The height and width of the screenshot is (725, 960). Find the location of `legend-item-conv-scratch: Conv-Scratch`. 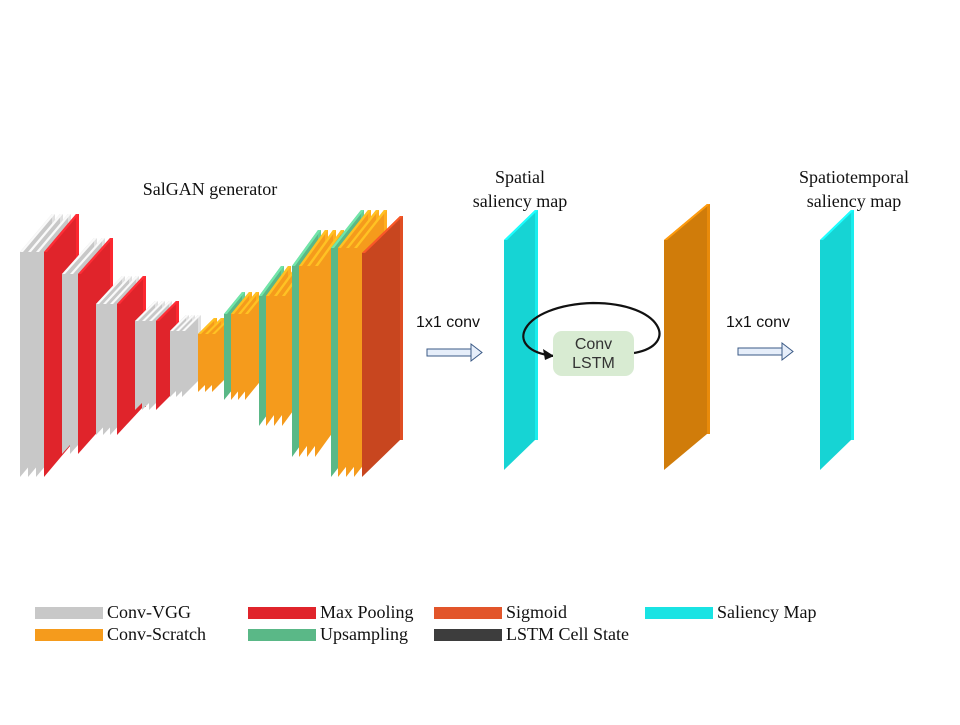

legend-item-conv-scratch: Conv-Scratch is located at coordinates (120, 634).